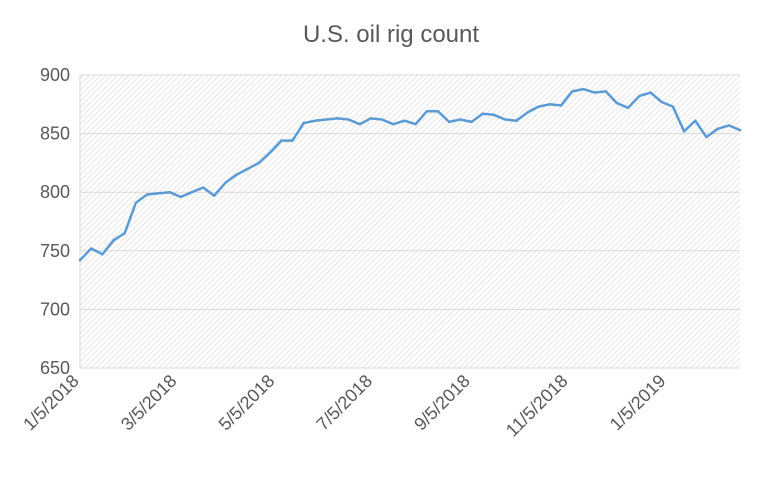  What do you see at coordinates (55, 192) in the screenshot?
I see `y-tick-label: 800` at bounding box center [55, 192].